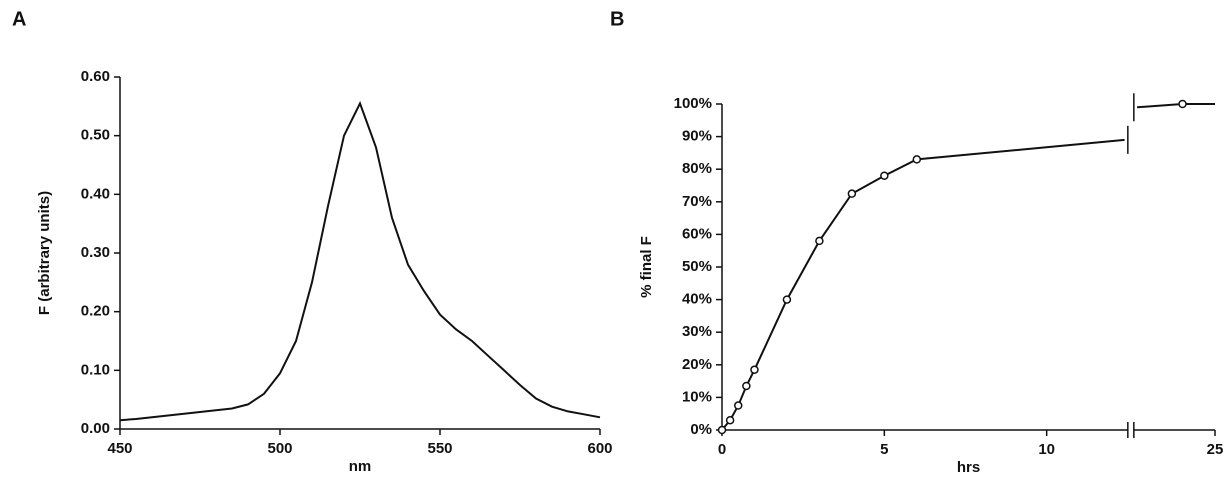 The width and height of the screenshot is (1225, 493). What do you see at coordinates (439, 448) in the screenshot?
I see `x-tick-label: 550` at bounding box center [439, 448].